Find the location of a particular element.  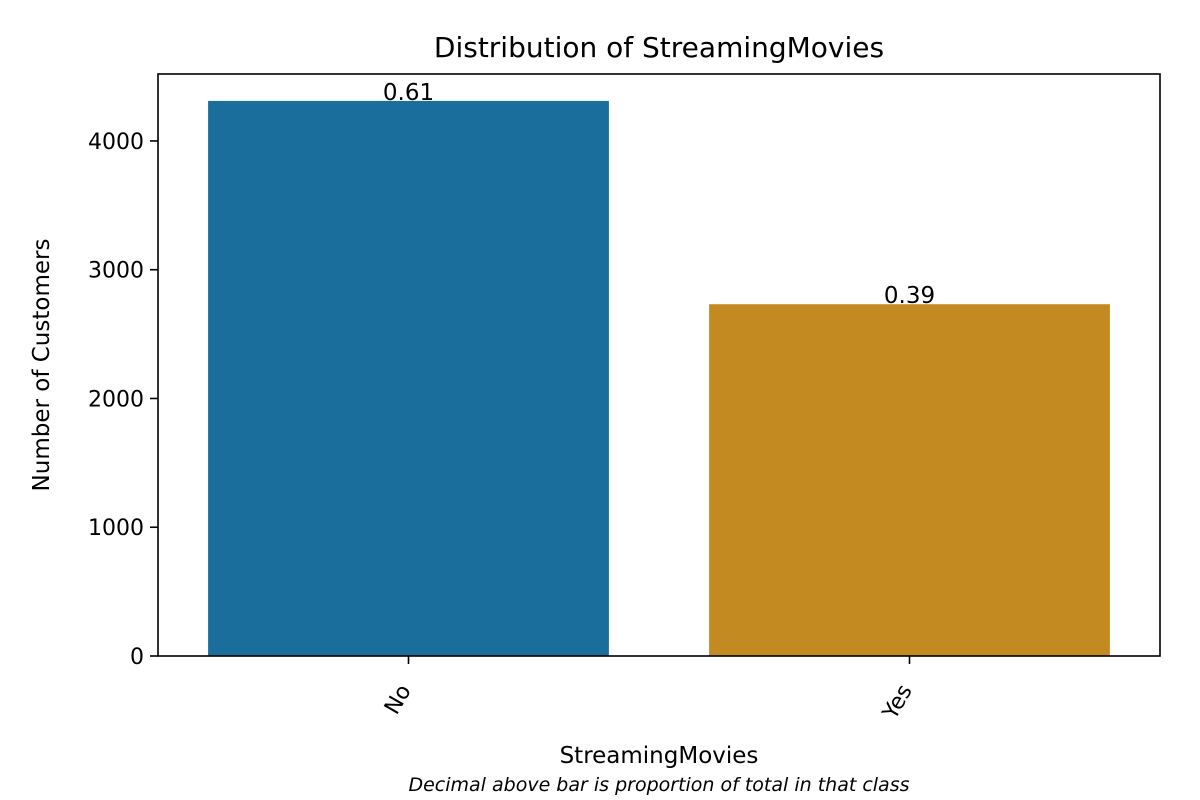

y-tick-label: 4000 is located at coordinates (116, 142).